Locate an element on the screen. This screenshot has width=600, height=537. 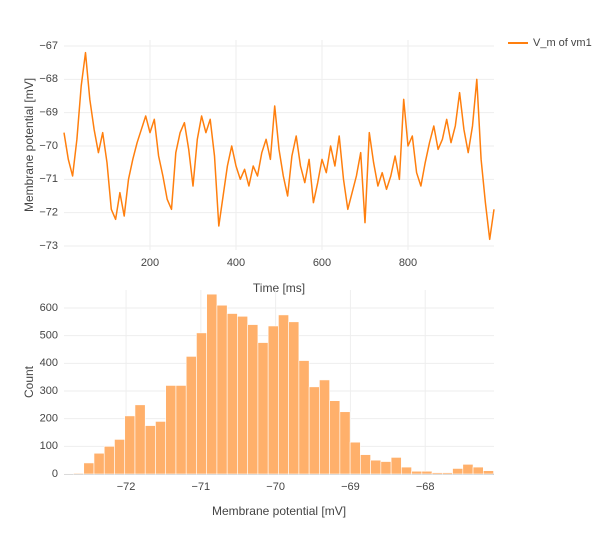
y-axis-title: Membrane potential [mV] is located at coordinates (29, 145).